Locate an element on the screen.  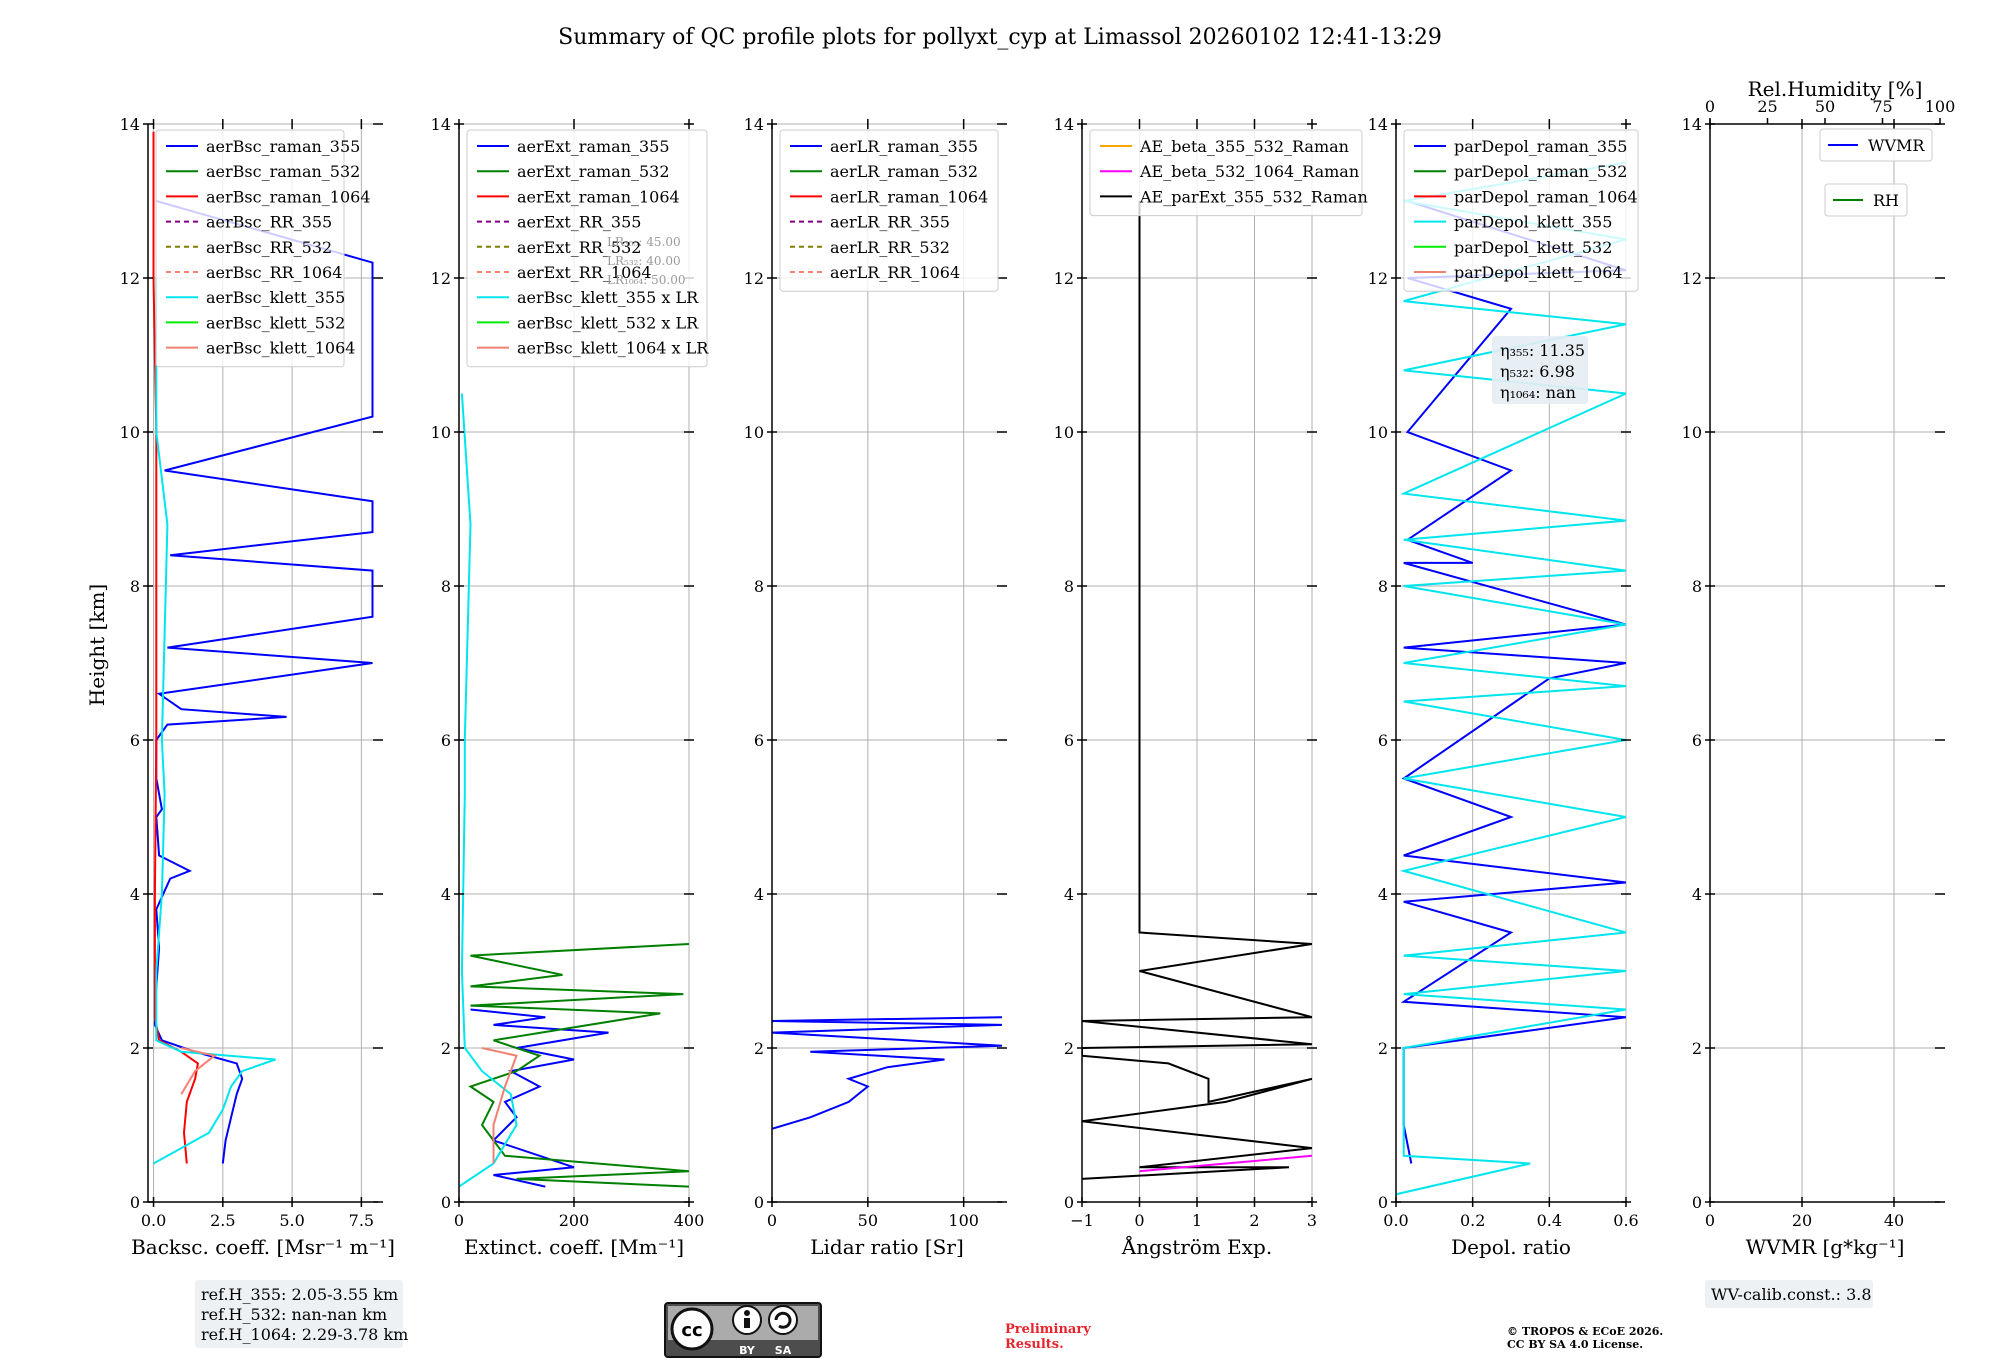
legend-label: aerBsc_klett_1064 x LR is located at coordinates (613, 348).